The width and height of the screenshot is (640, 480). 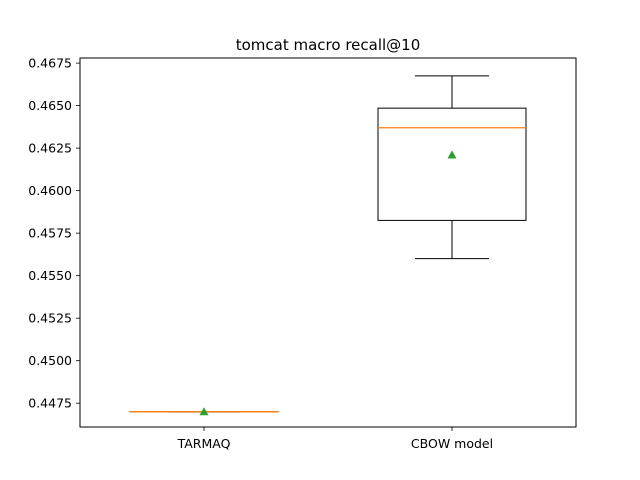 I want to click on y-tick-label: 0.4650, so click(x=50, y=105).